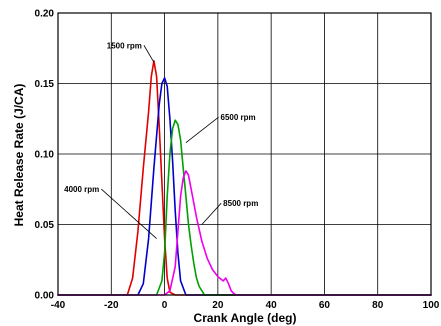 This screenshot has height=326, width=441. What do you see at coordinates (378, 305) in the screenshot?
I see `x-tick-label: 80` at bounding box center [378, 305].